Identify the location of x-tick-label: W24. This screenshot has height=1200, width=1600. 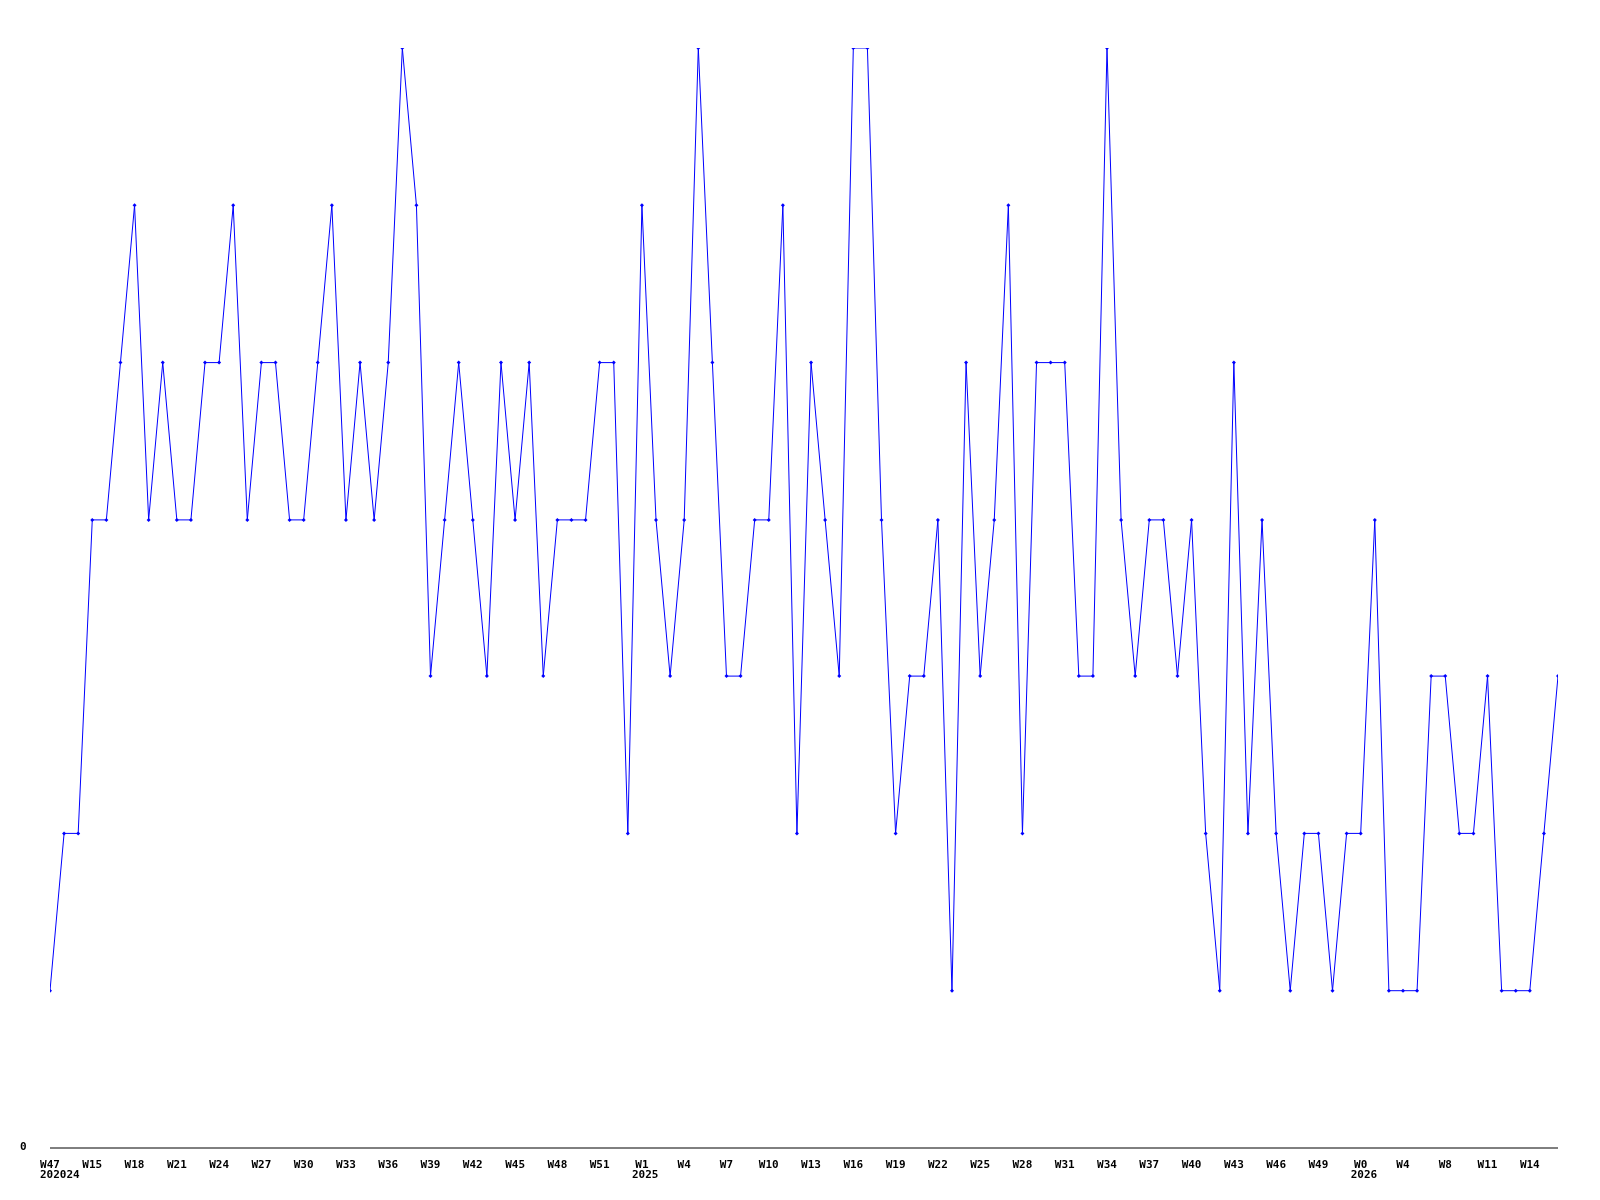
(219, 1164).